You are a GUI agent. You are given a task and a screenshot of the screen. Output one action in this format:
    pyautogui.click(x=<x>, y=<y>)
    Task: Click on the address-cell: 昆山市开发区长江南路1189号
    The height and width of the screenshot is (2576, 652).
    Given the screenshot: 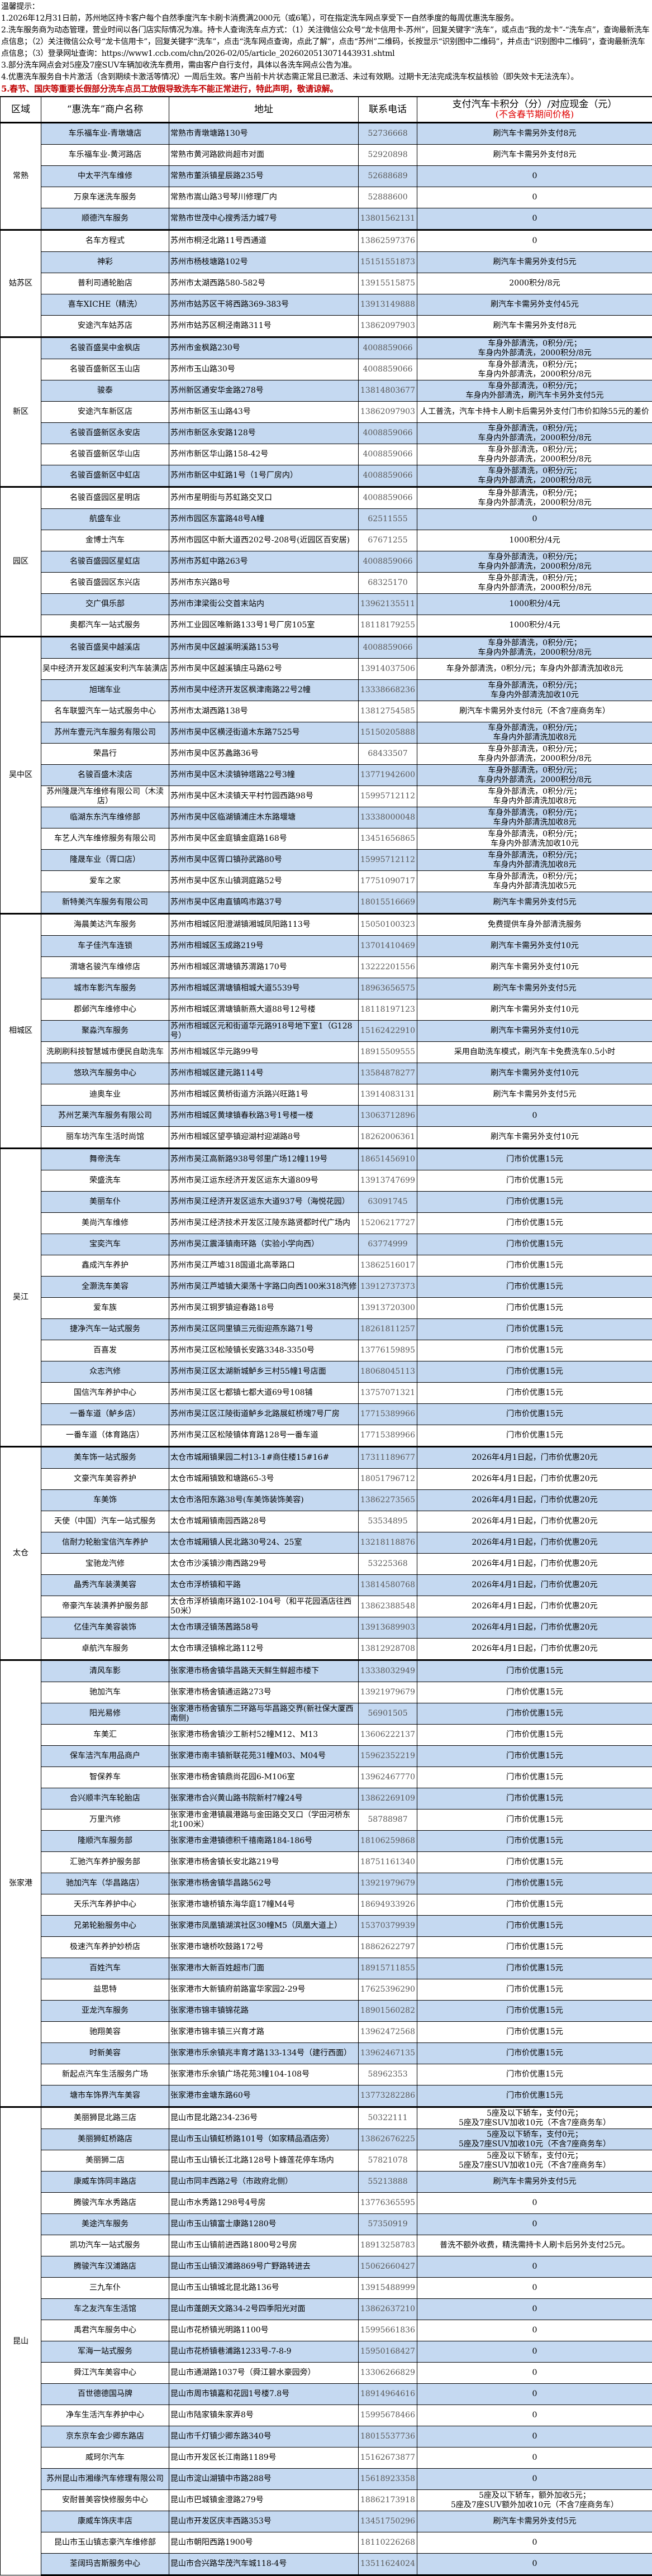 What is the action you would take?
    pyautogui.click(x=264, y=2458)
    